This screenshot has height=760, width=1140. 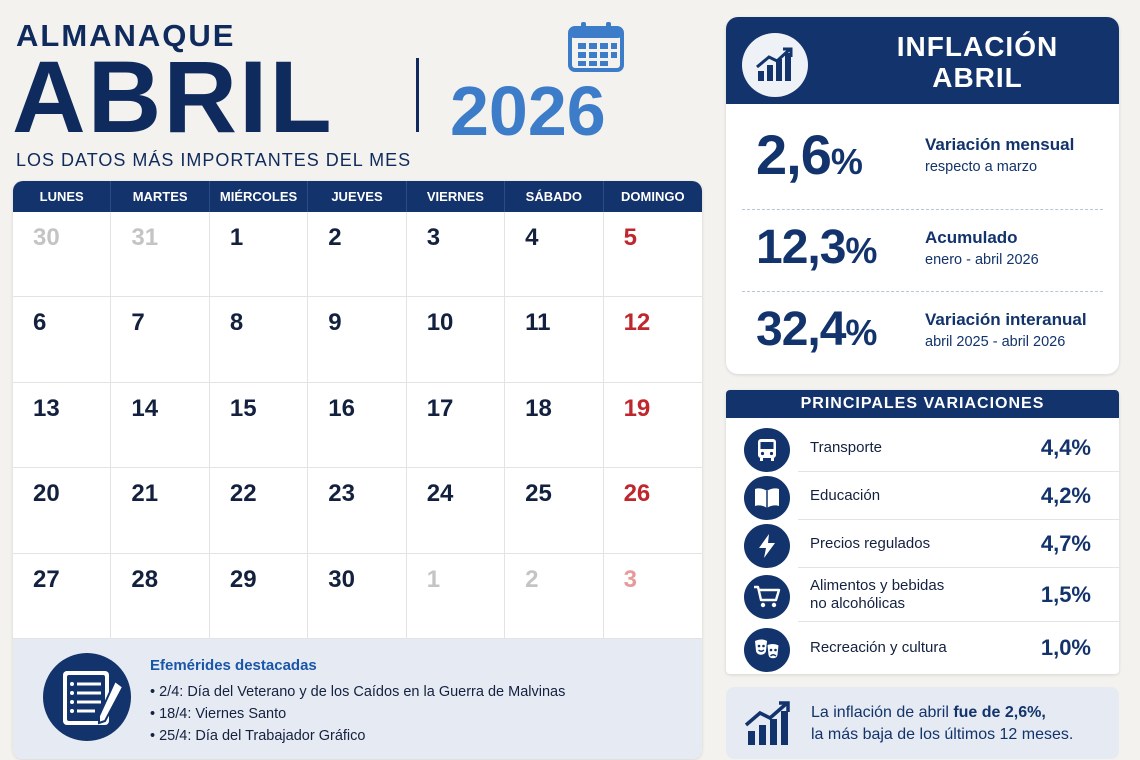 I want to click on calendar-day: 8, so click(x=259, y=340).